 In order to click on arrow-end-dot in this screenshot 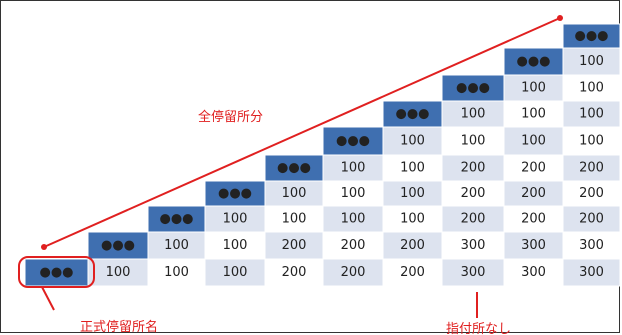, I will do `click(560, 18)`.